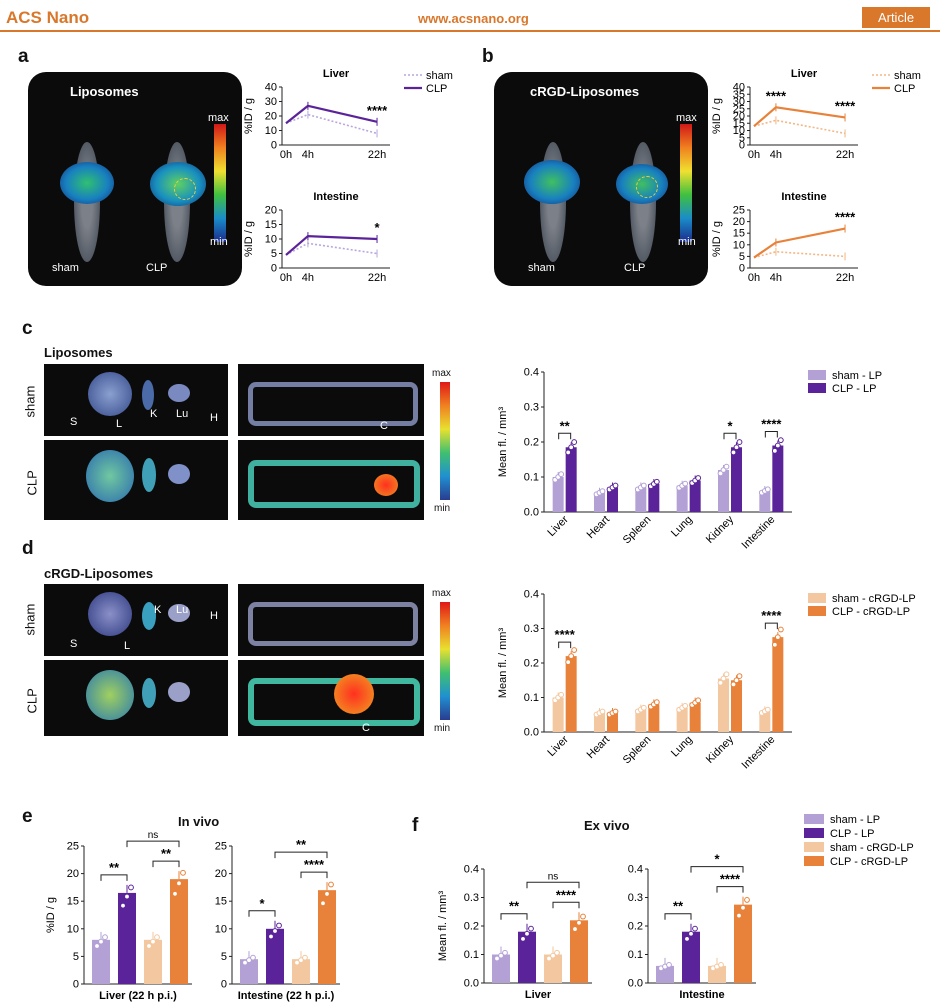 The width and height of the screenshot is (940, 1006). I want to click on f-intestine-ytick-label: 0.0, so click(635, 984).